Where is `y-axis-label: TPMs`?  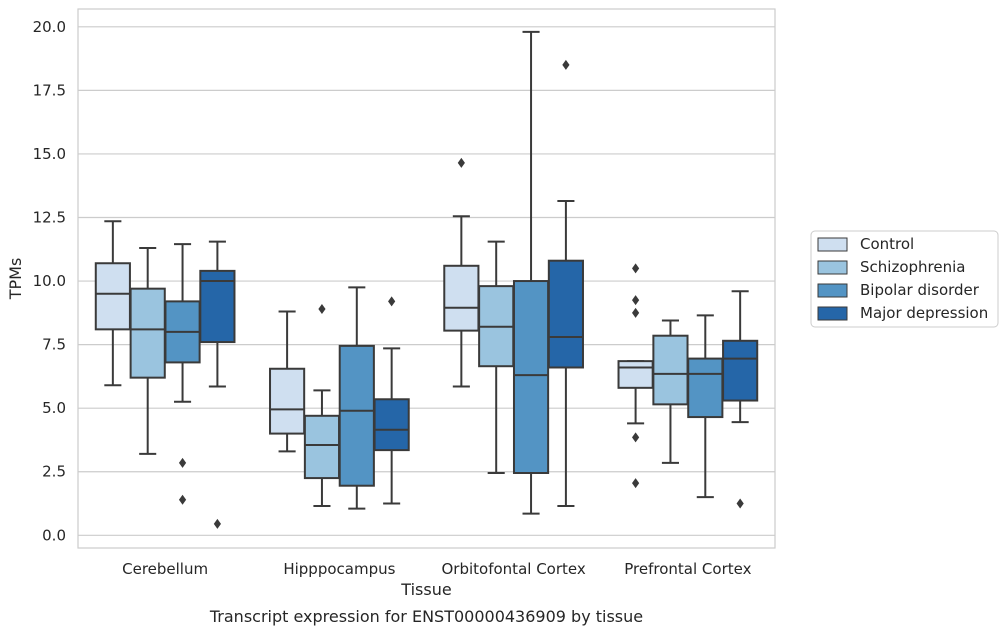 y-axis-label: TPMs is located at coordinates (15, 279).